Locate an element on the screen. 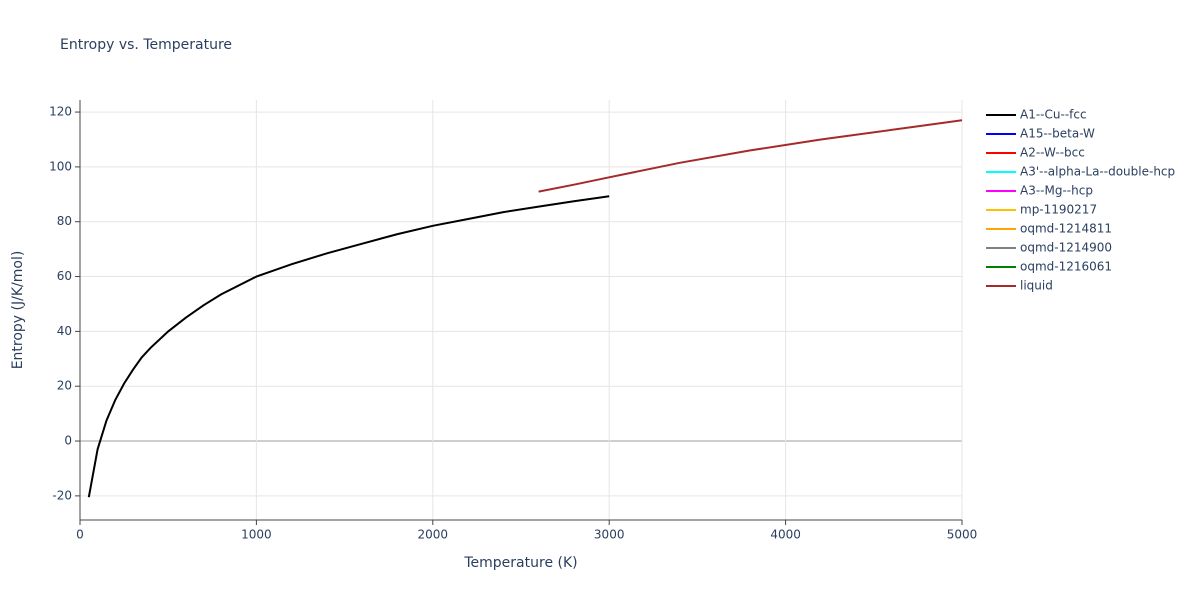  y-tick-label: -20 is located at coordinates (62, 495).